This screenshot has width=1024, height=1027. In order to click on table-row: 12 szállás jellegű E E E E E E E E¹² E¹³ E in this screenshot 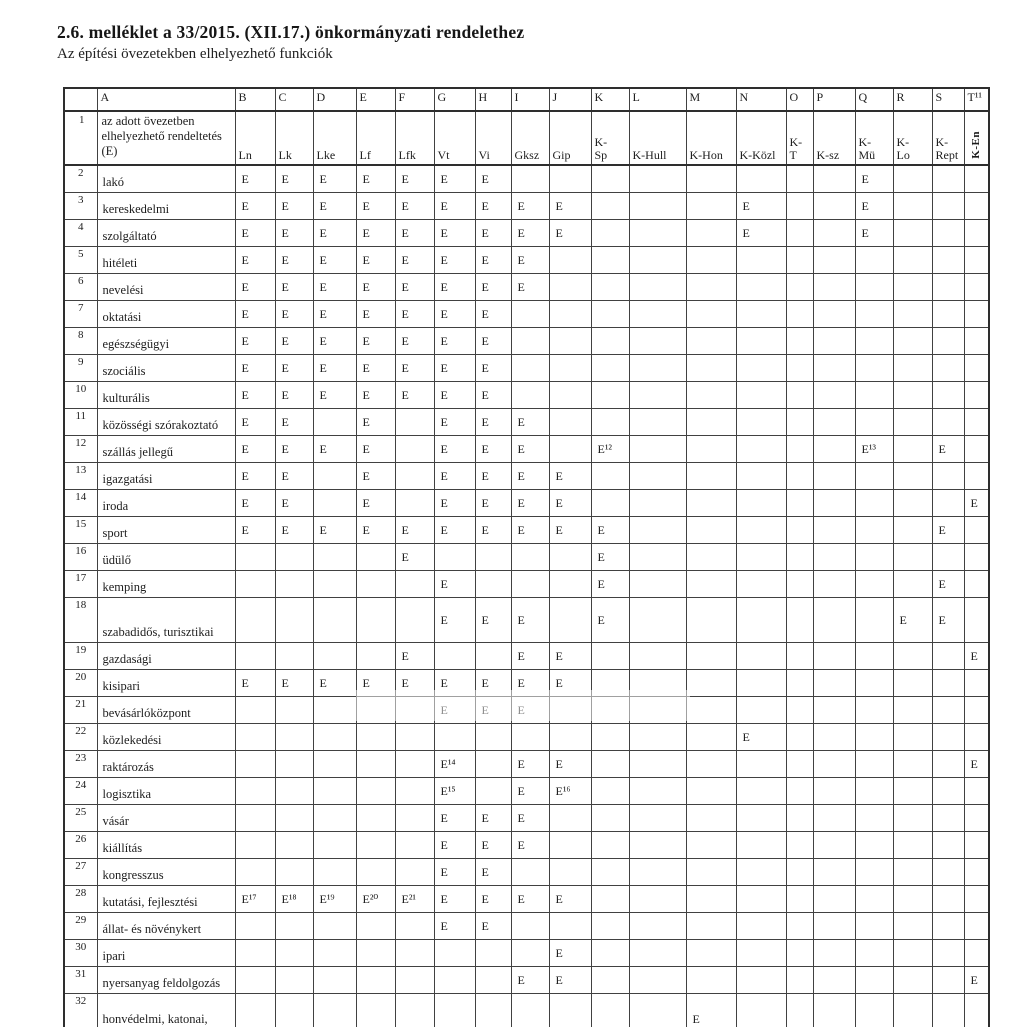, I will do `click(526, 449)`.